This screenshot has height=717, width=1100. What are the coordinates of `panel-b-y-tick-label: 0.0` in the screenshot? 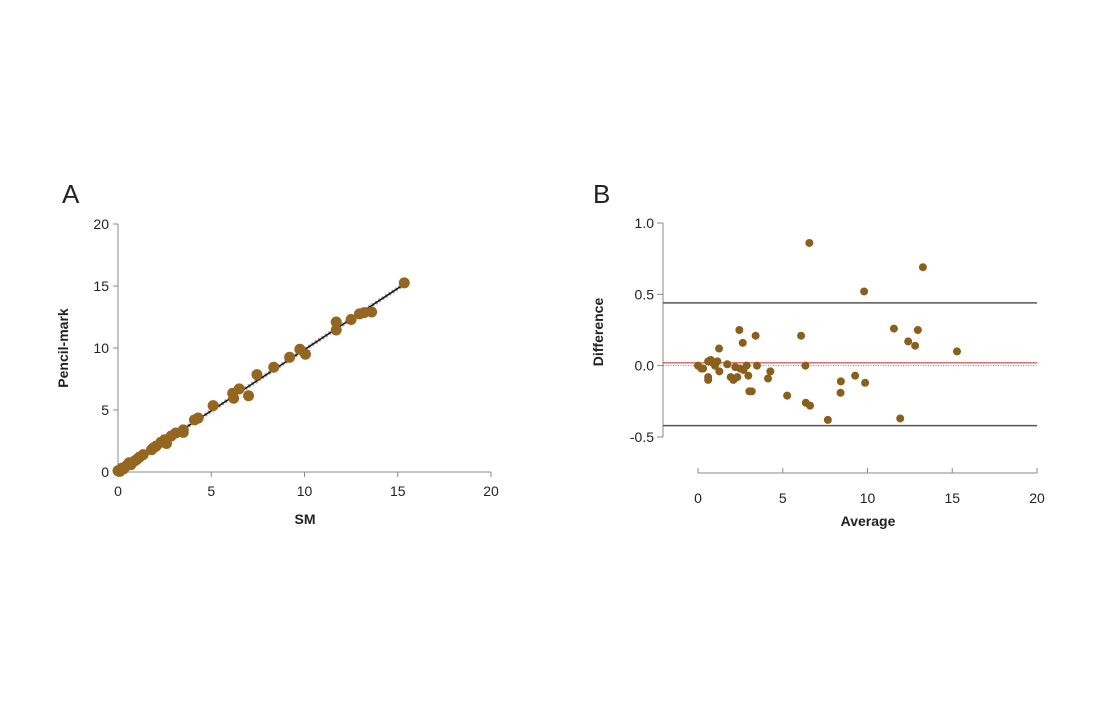 It's located at (645, 366).